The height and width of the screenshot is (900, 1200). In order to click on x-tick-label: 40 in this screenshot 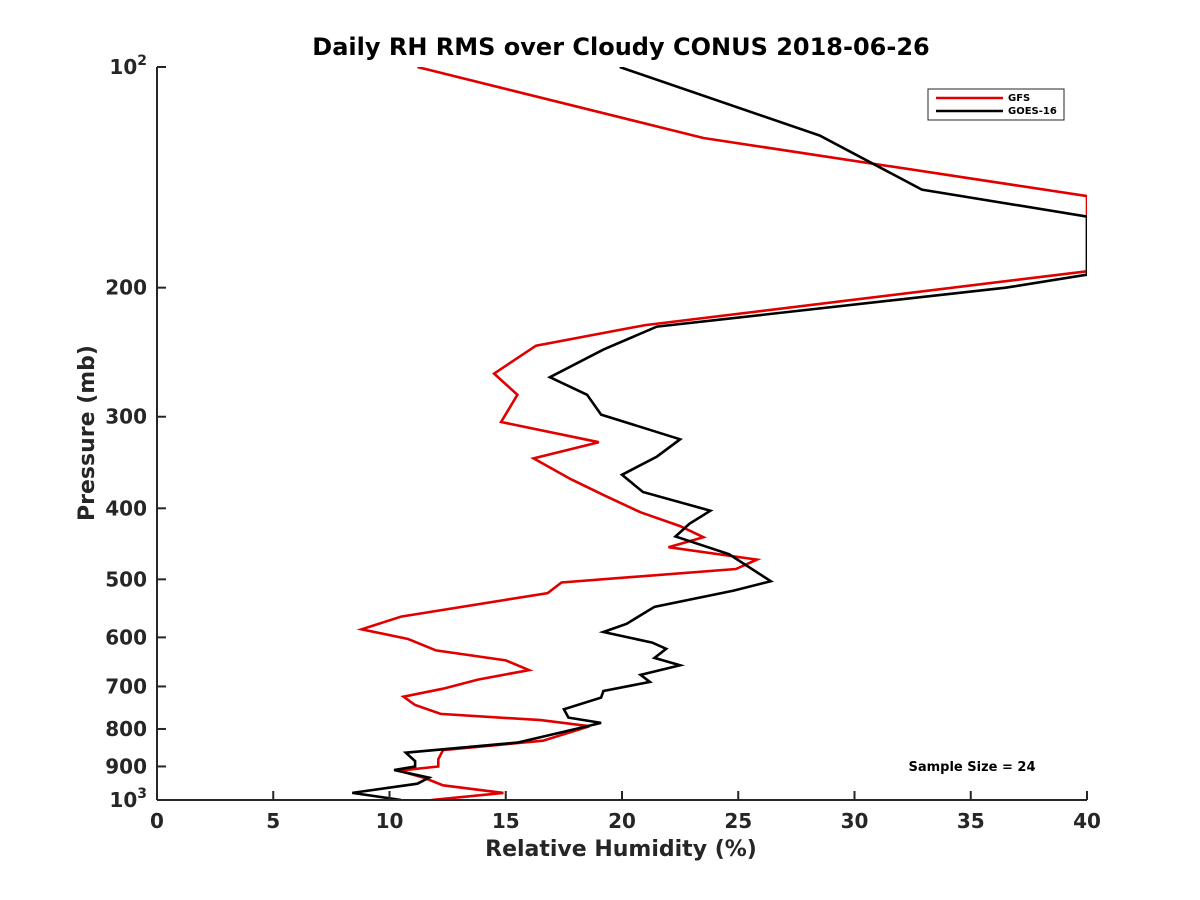, I will do `click(1087, 821)`.